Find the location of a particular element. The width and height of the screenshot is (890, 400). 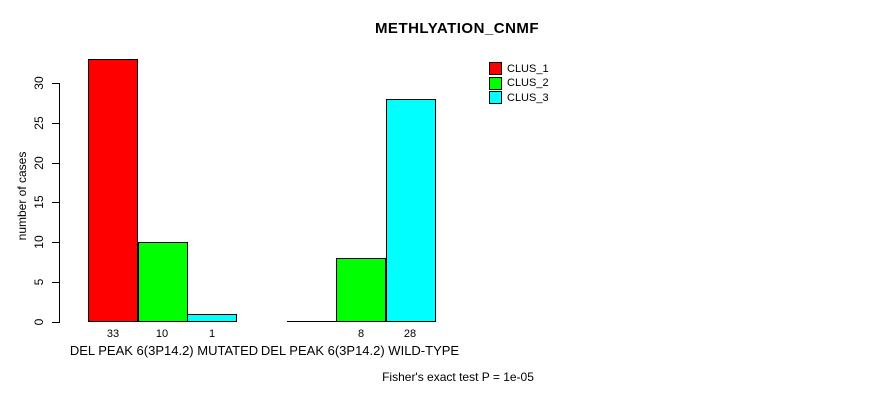

y-axis-tick-label: 25 is located at coordinates (39, 123).